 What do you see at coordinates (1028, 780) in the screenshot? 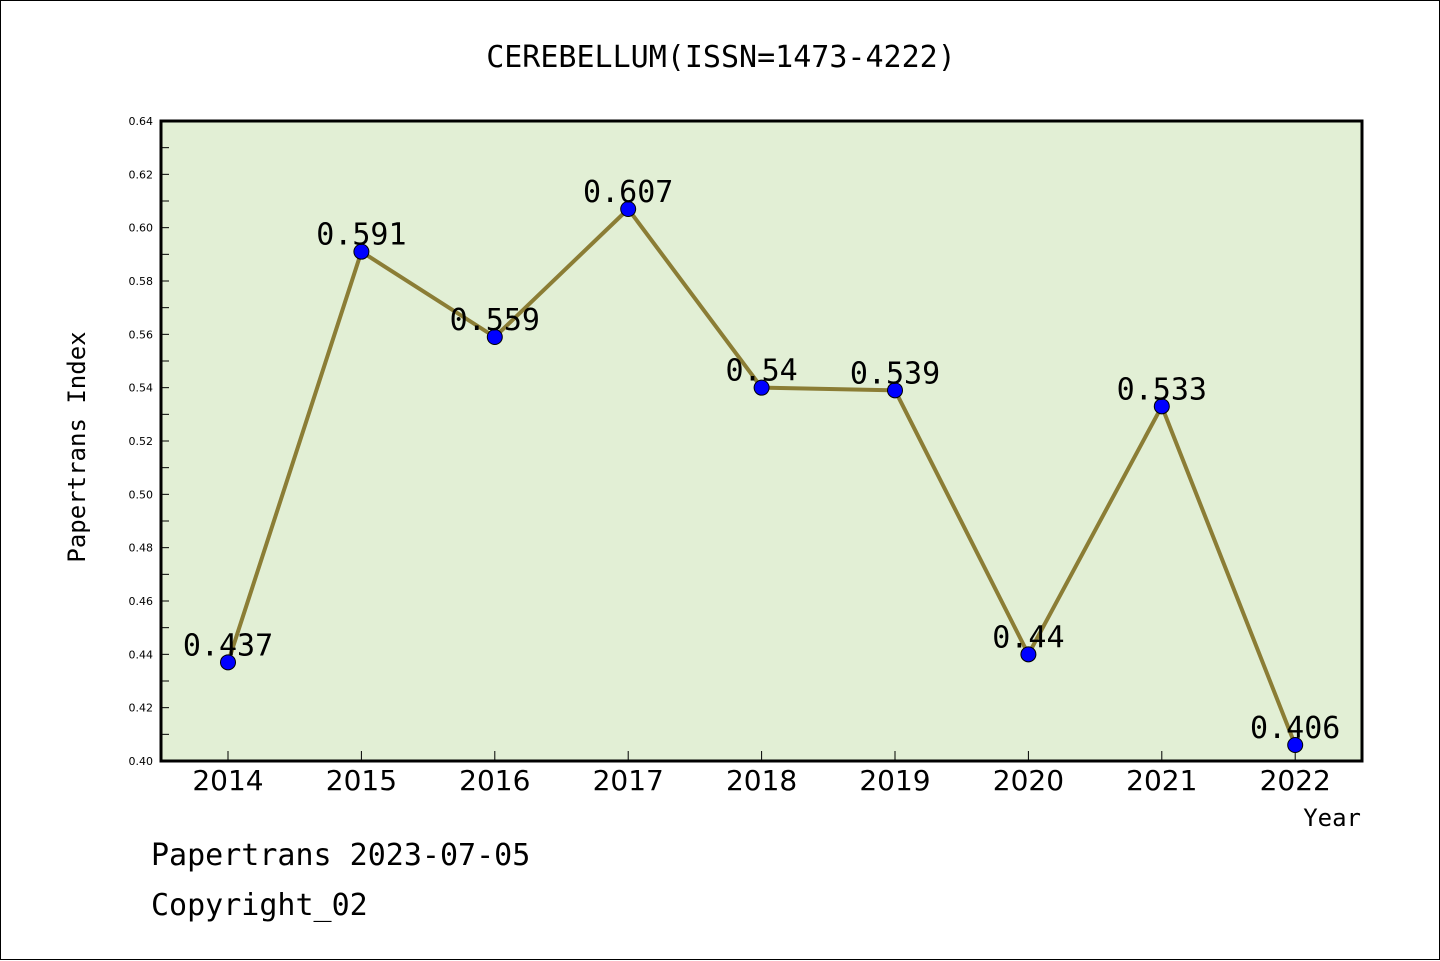
I see `x-tick-label: 2020` at bounding box center [1028, 780].